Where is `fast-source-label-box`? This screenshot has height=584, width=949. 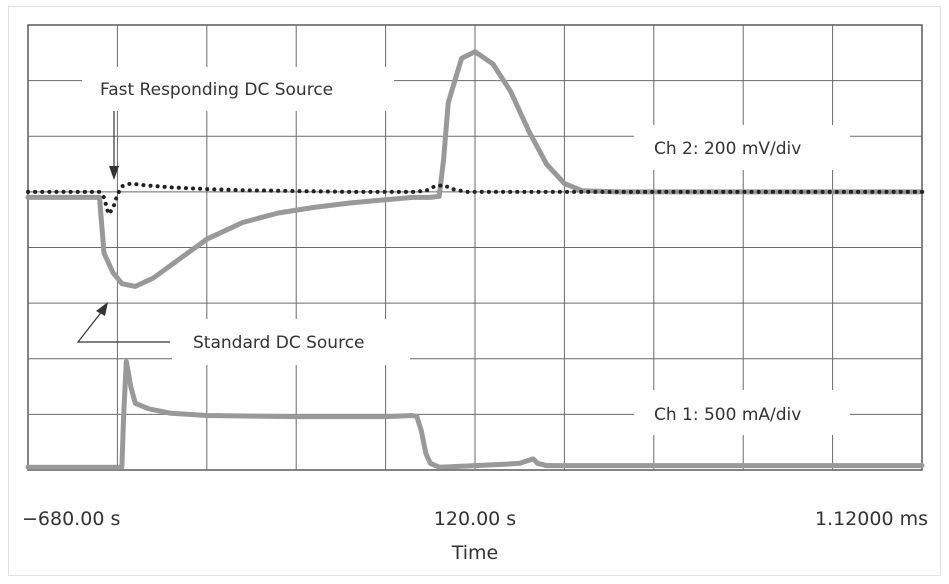
fast-source-label-box is located at coordinates (238, 89).